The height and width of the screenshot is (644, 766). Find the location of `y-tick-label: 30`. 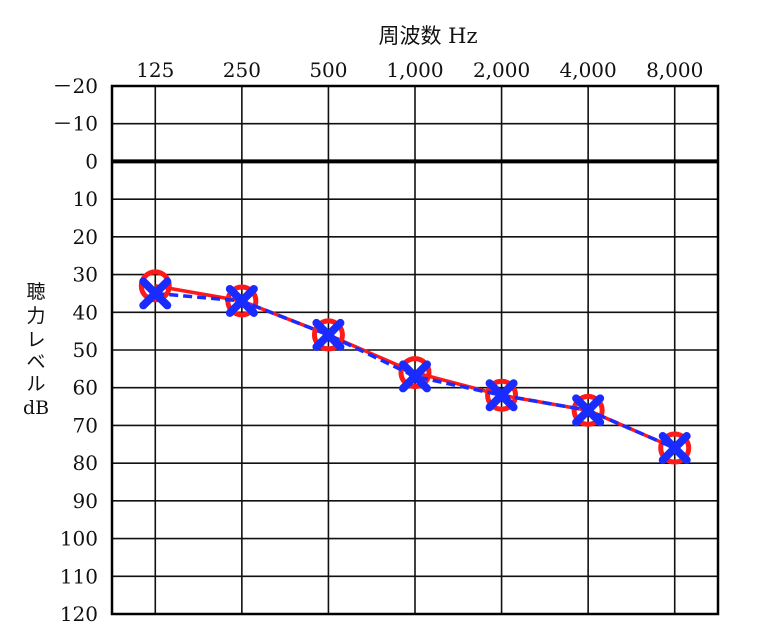

y-tick-label: 30 is located at coordinates (85, 275).